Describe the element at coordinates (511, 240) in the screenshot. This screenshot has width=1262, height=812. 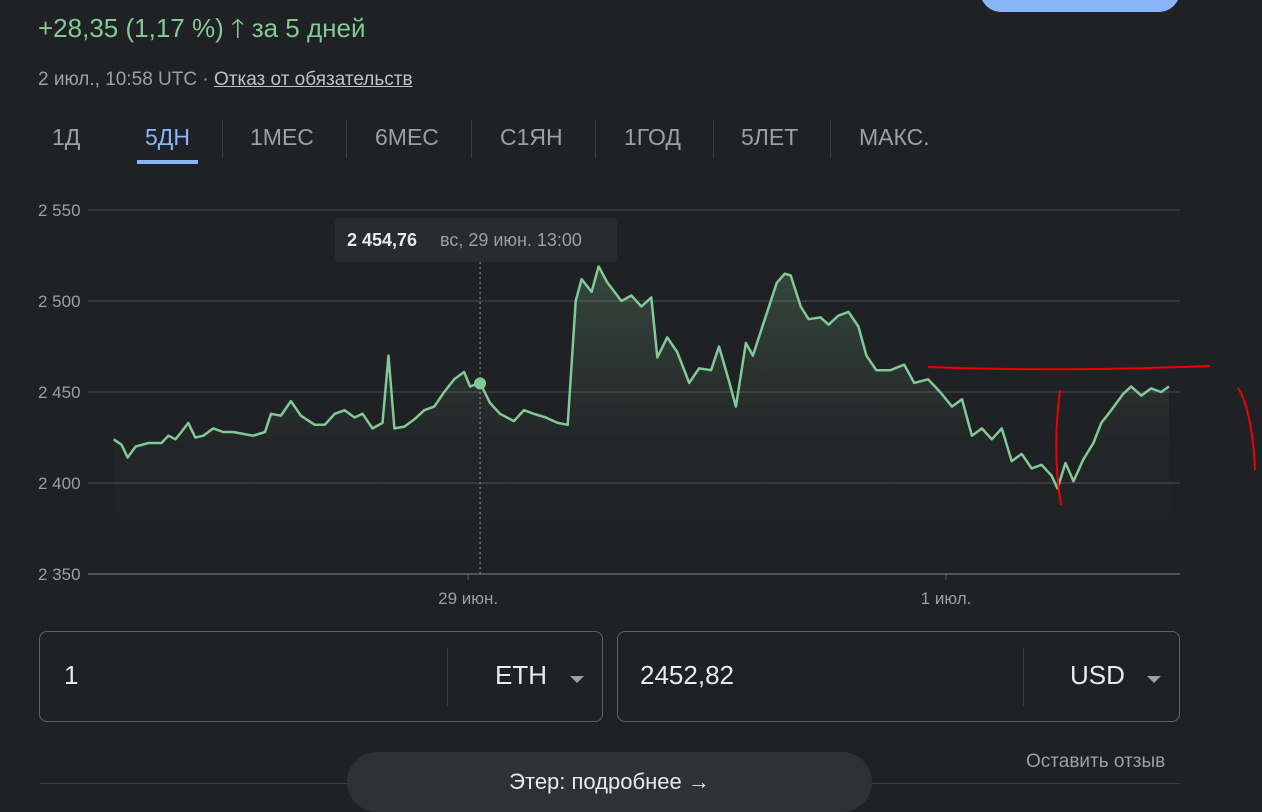
I see `tooltip-time: вс, 29 июн. 13:00` at that location.